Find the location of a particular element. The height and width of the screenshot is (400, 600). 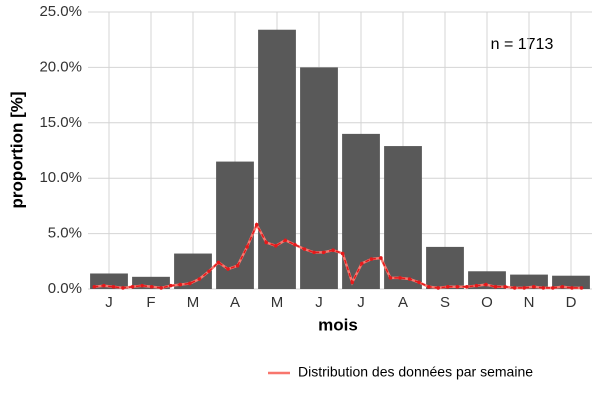

y-tick-label: 25.0% is located at coordinates (60, 11).